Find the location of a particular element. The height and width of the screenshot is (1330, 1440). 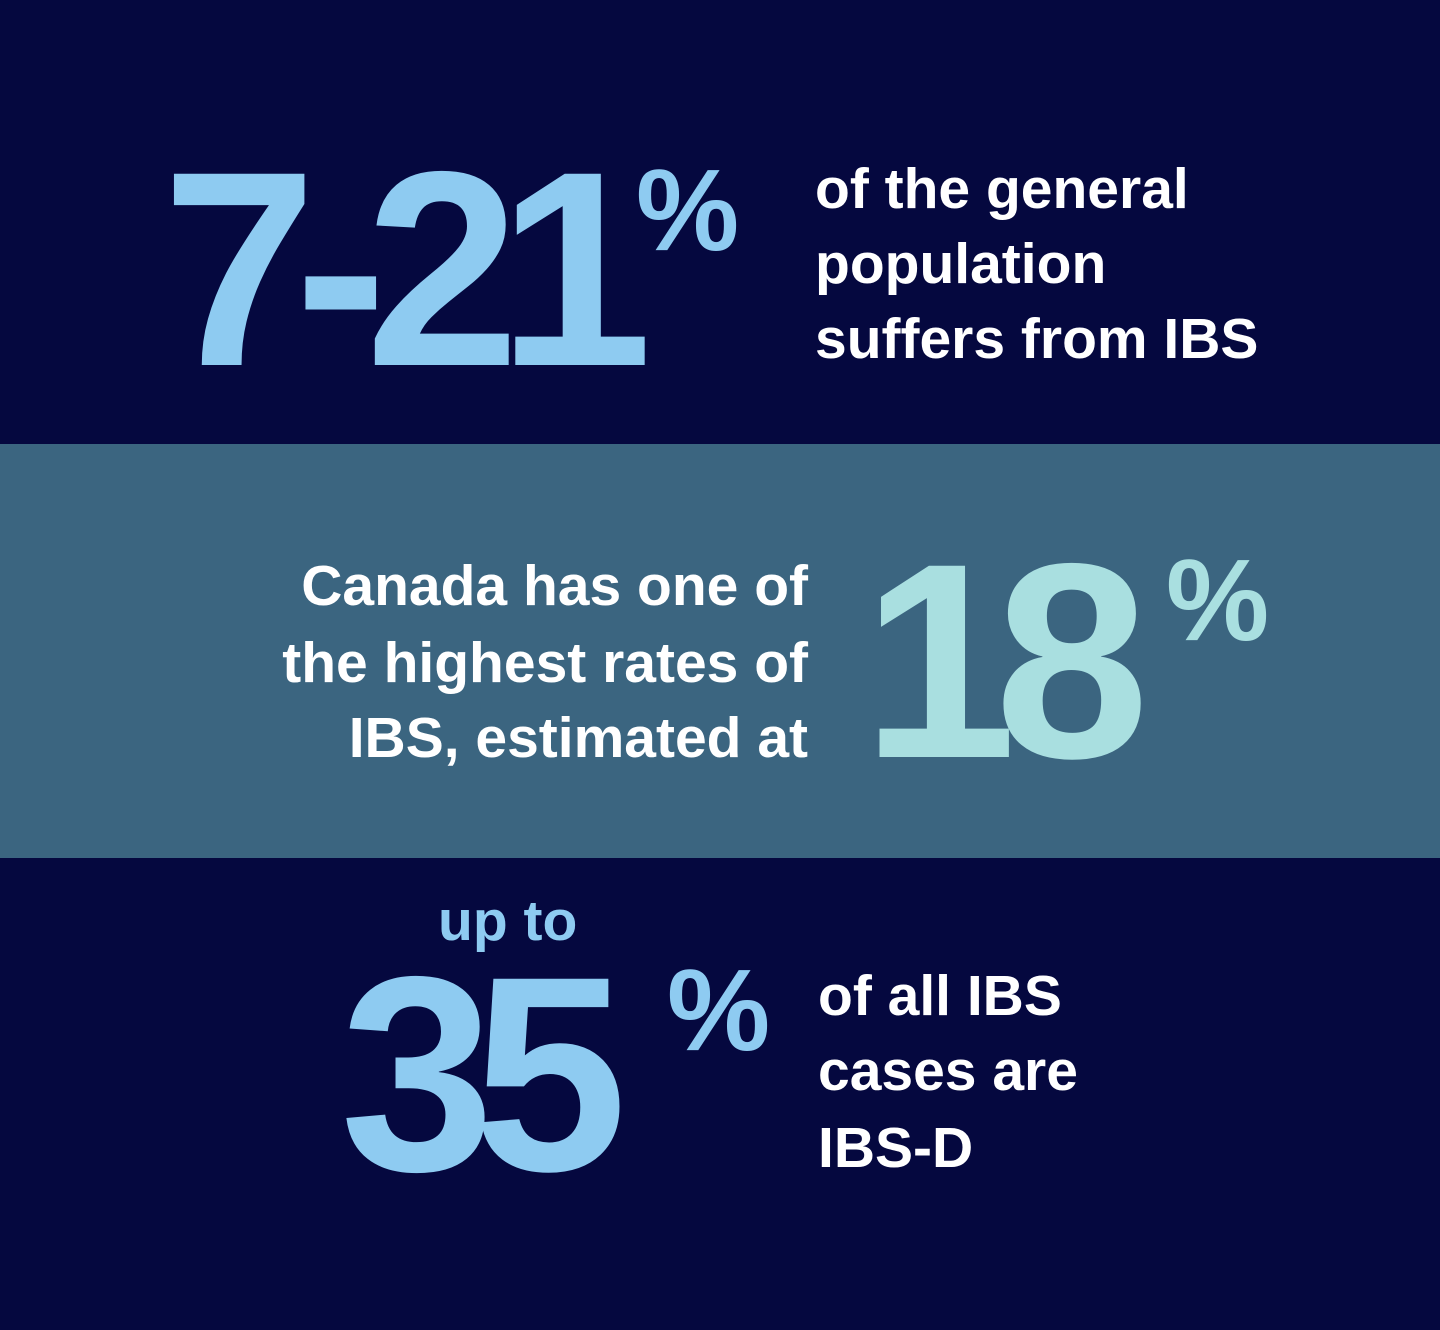

big-stat: 35 is located at coordinates (480, 1073).